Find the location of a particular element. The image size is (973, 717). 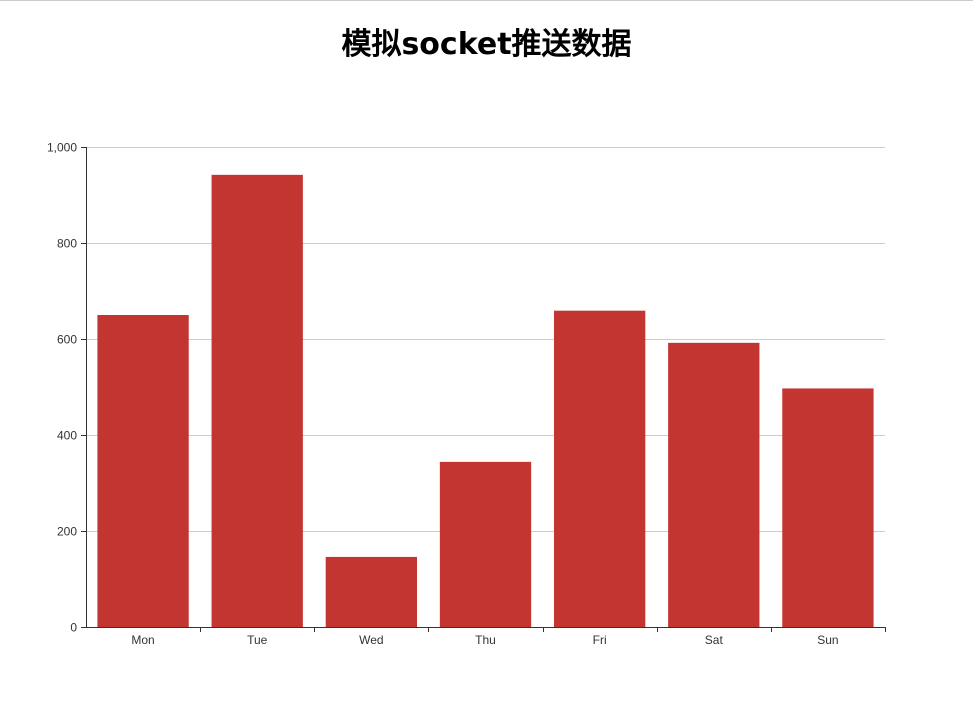

x-tick-label: Fri is located at coordinates (600, 640).